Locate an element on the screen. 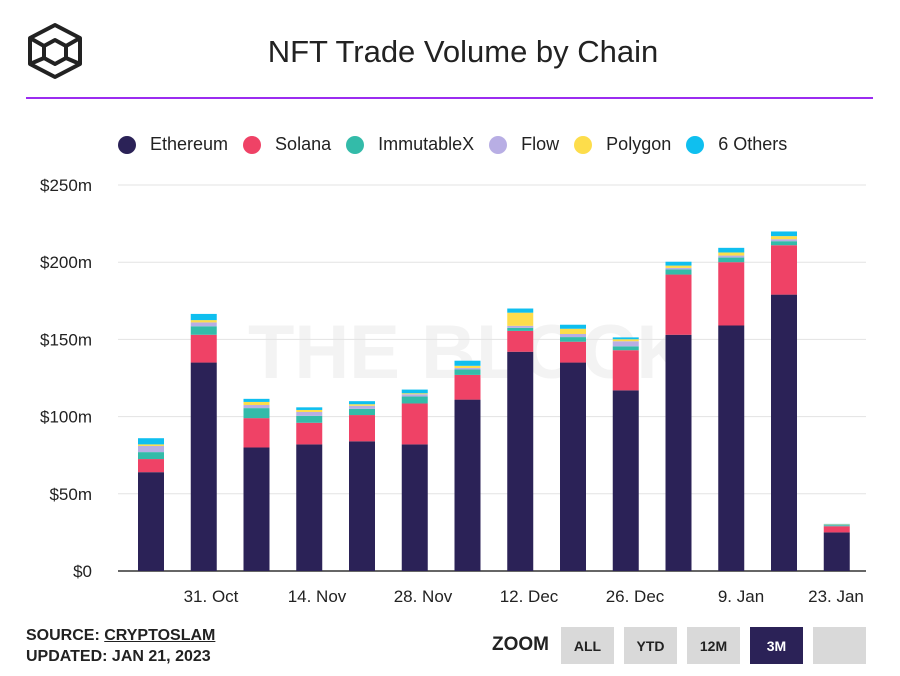 This screenshot has height=676, width=900. y-tick-label: $100m is located at coordinates (66, 417).